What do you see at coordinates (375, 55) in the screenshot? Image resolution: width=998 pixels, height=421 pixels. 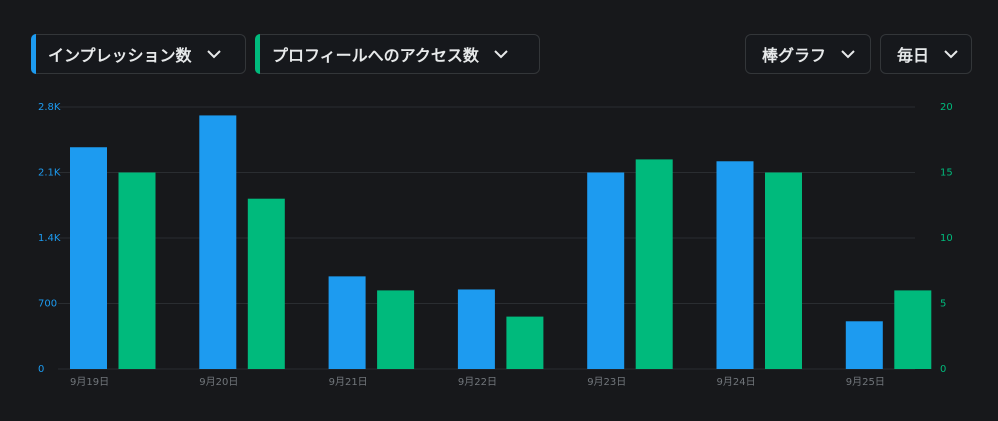 I see `metric2-label: プロフィールへのアクセス数` at bounding box center [375, 55].